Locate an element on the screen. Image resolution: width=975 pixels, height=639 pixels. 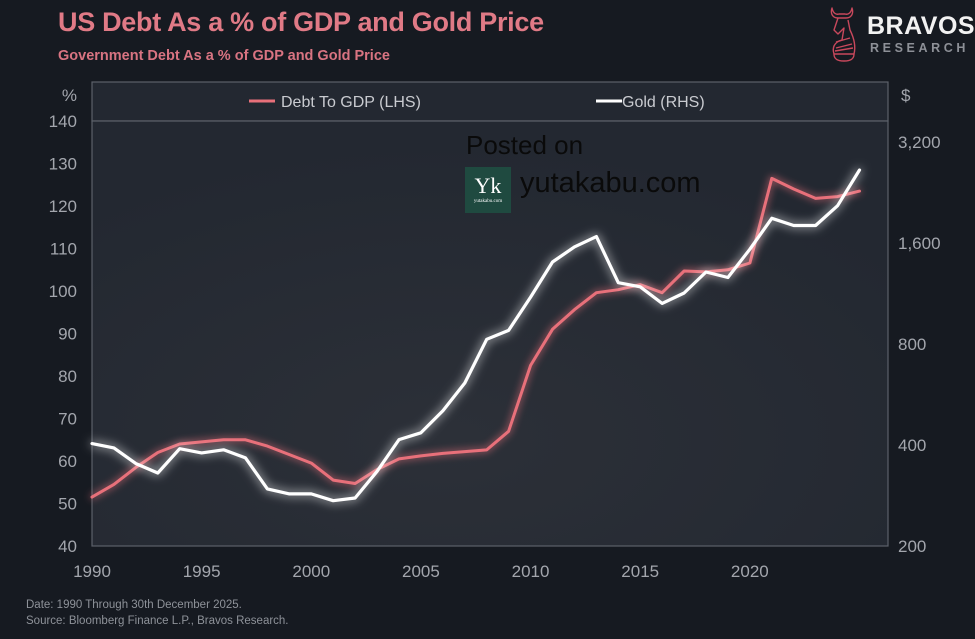
right-tick-label: 200 is located at coordinates (912, 546).